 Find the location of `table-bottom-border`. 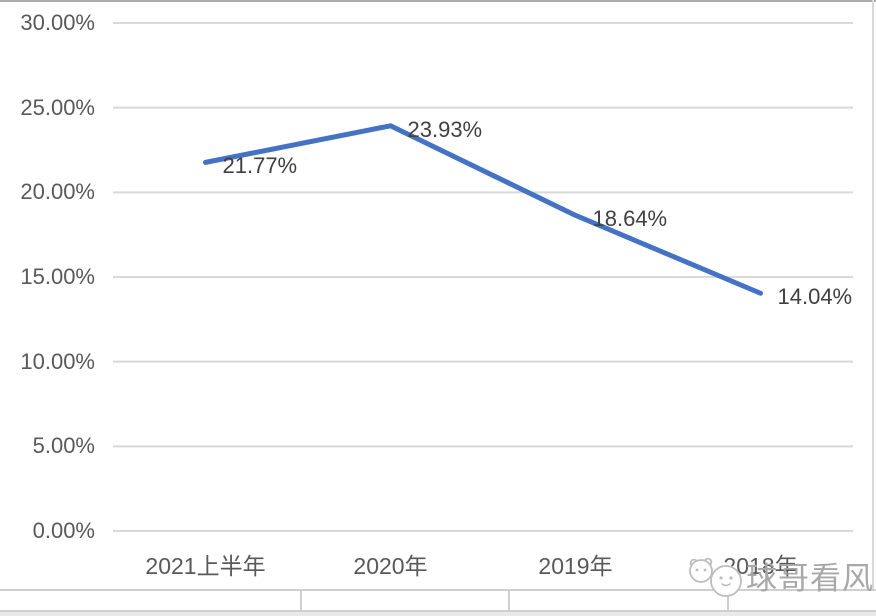

table-bottom-border is located at coordinates (438, 611).